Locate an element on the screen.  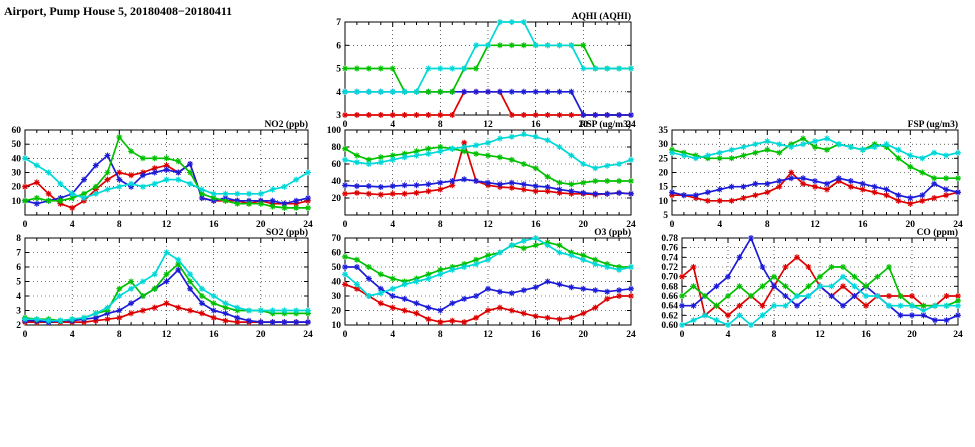
y-tick-label: 3 is located at coordinates (338, 116).